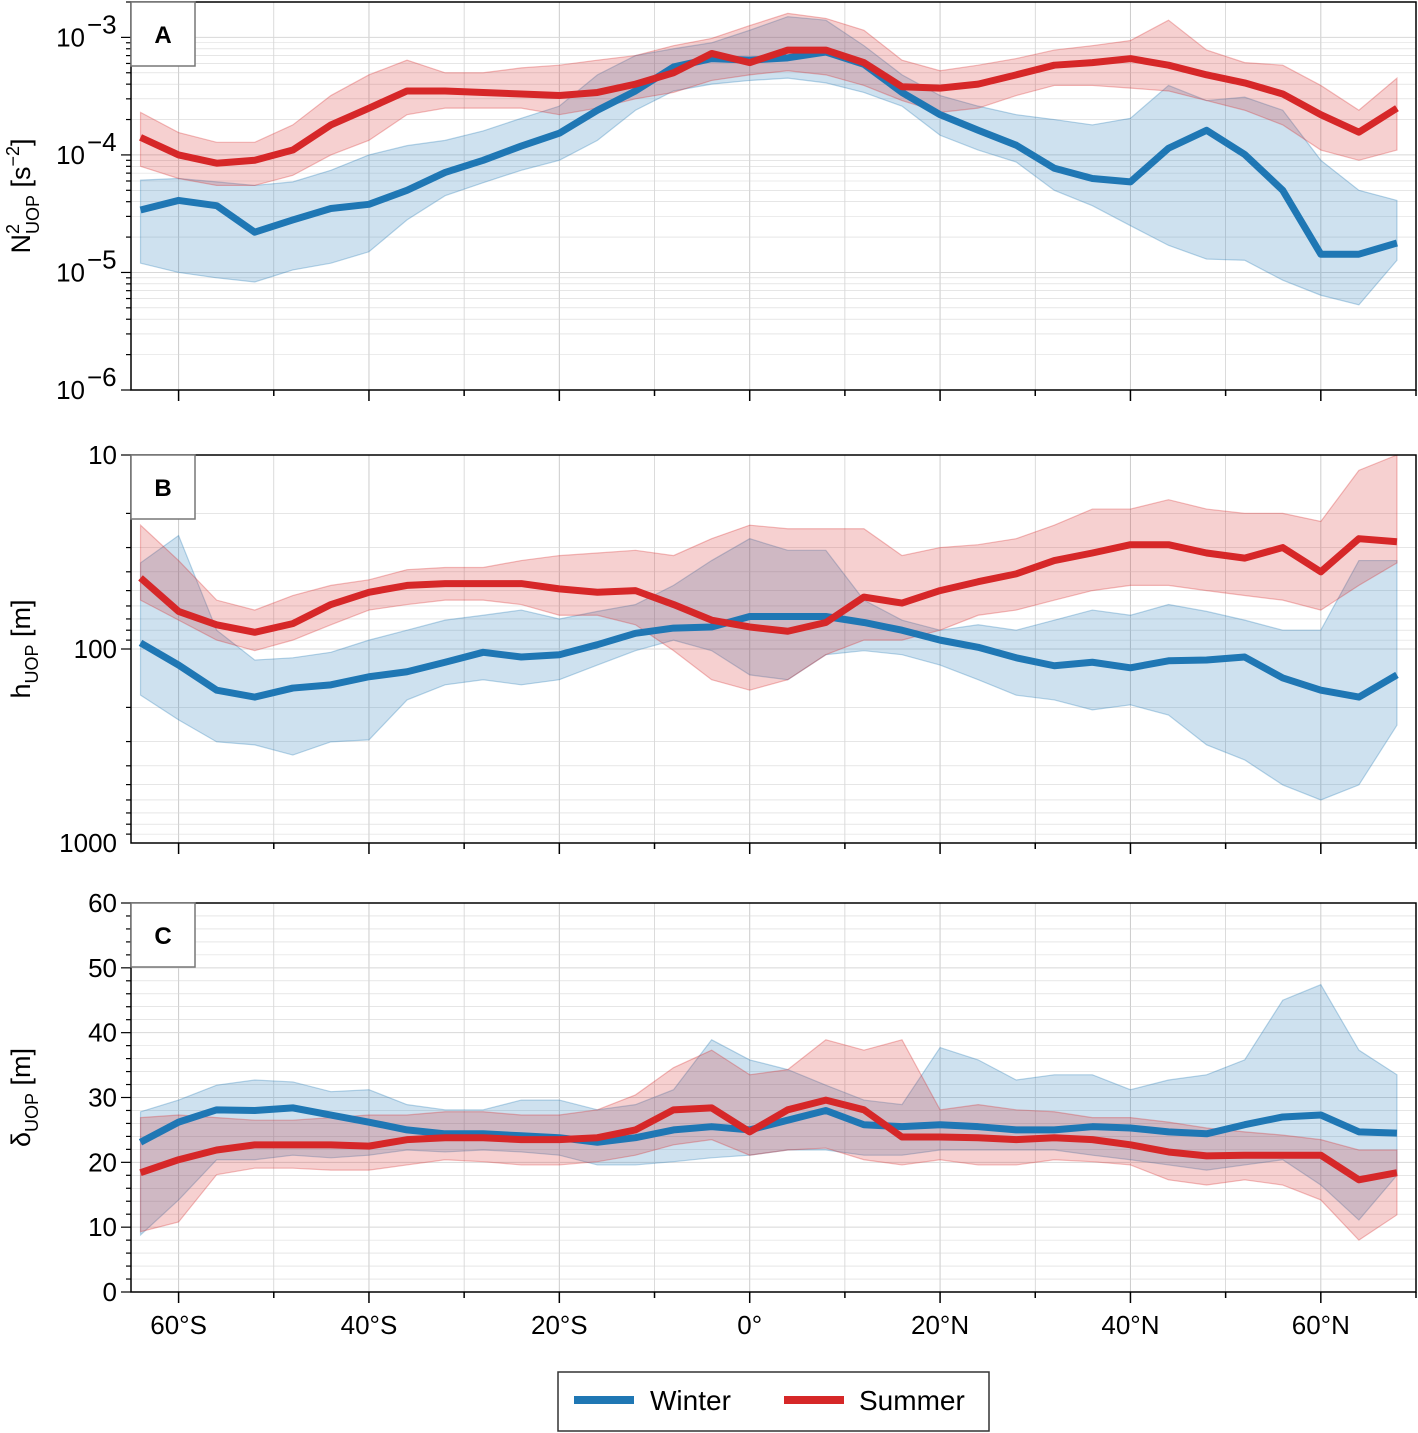 Image resolution: width=1418 pixels, height=1433 pixels. Describe the element at coordinates (690, 1400) in the screenshot. I see `legend-winter-label: Winter` at that location.